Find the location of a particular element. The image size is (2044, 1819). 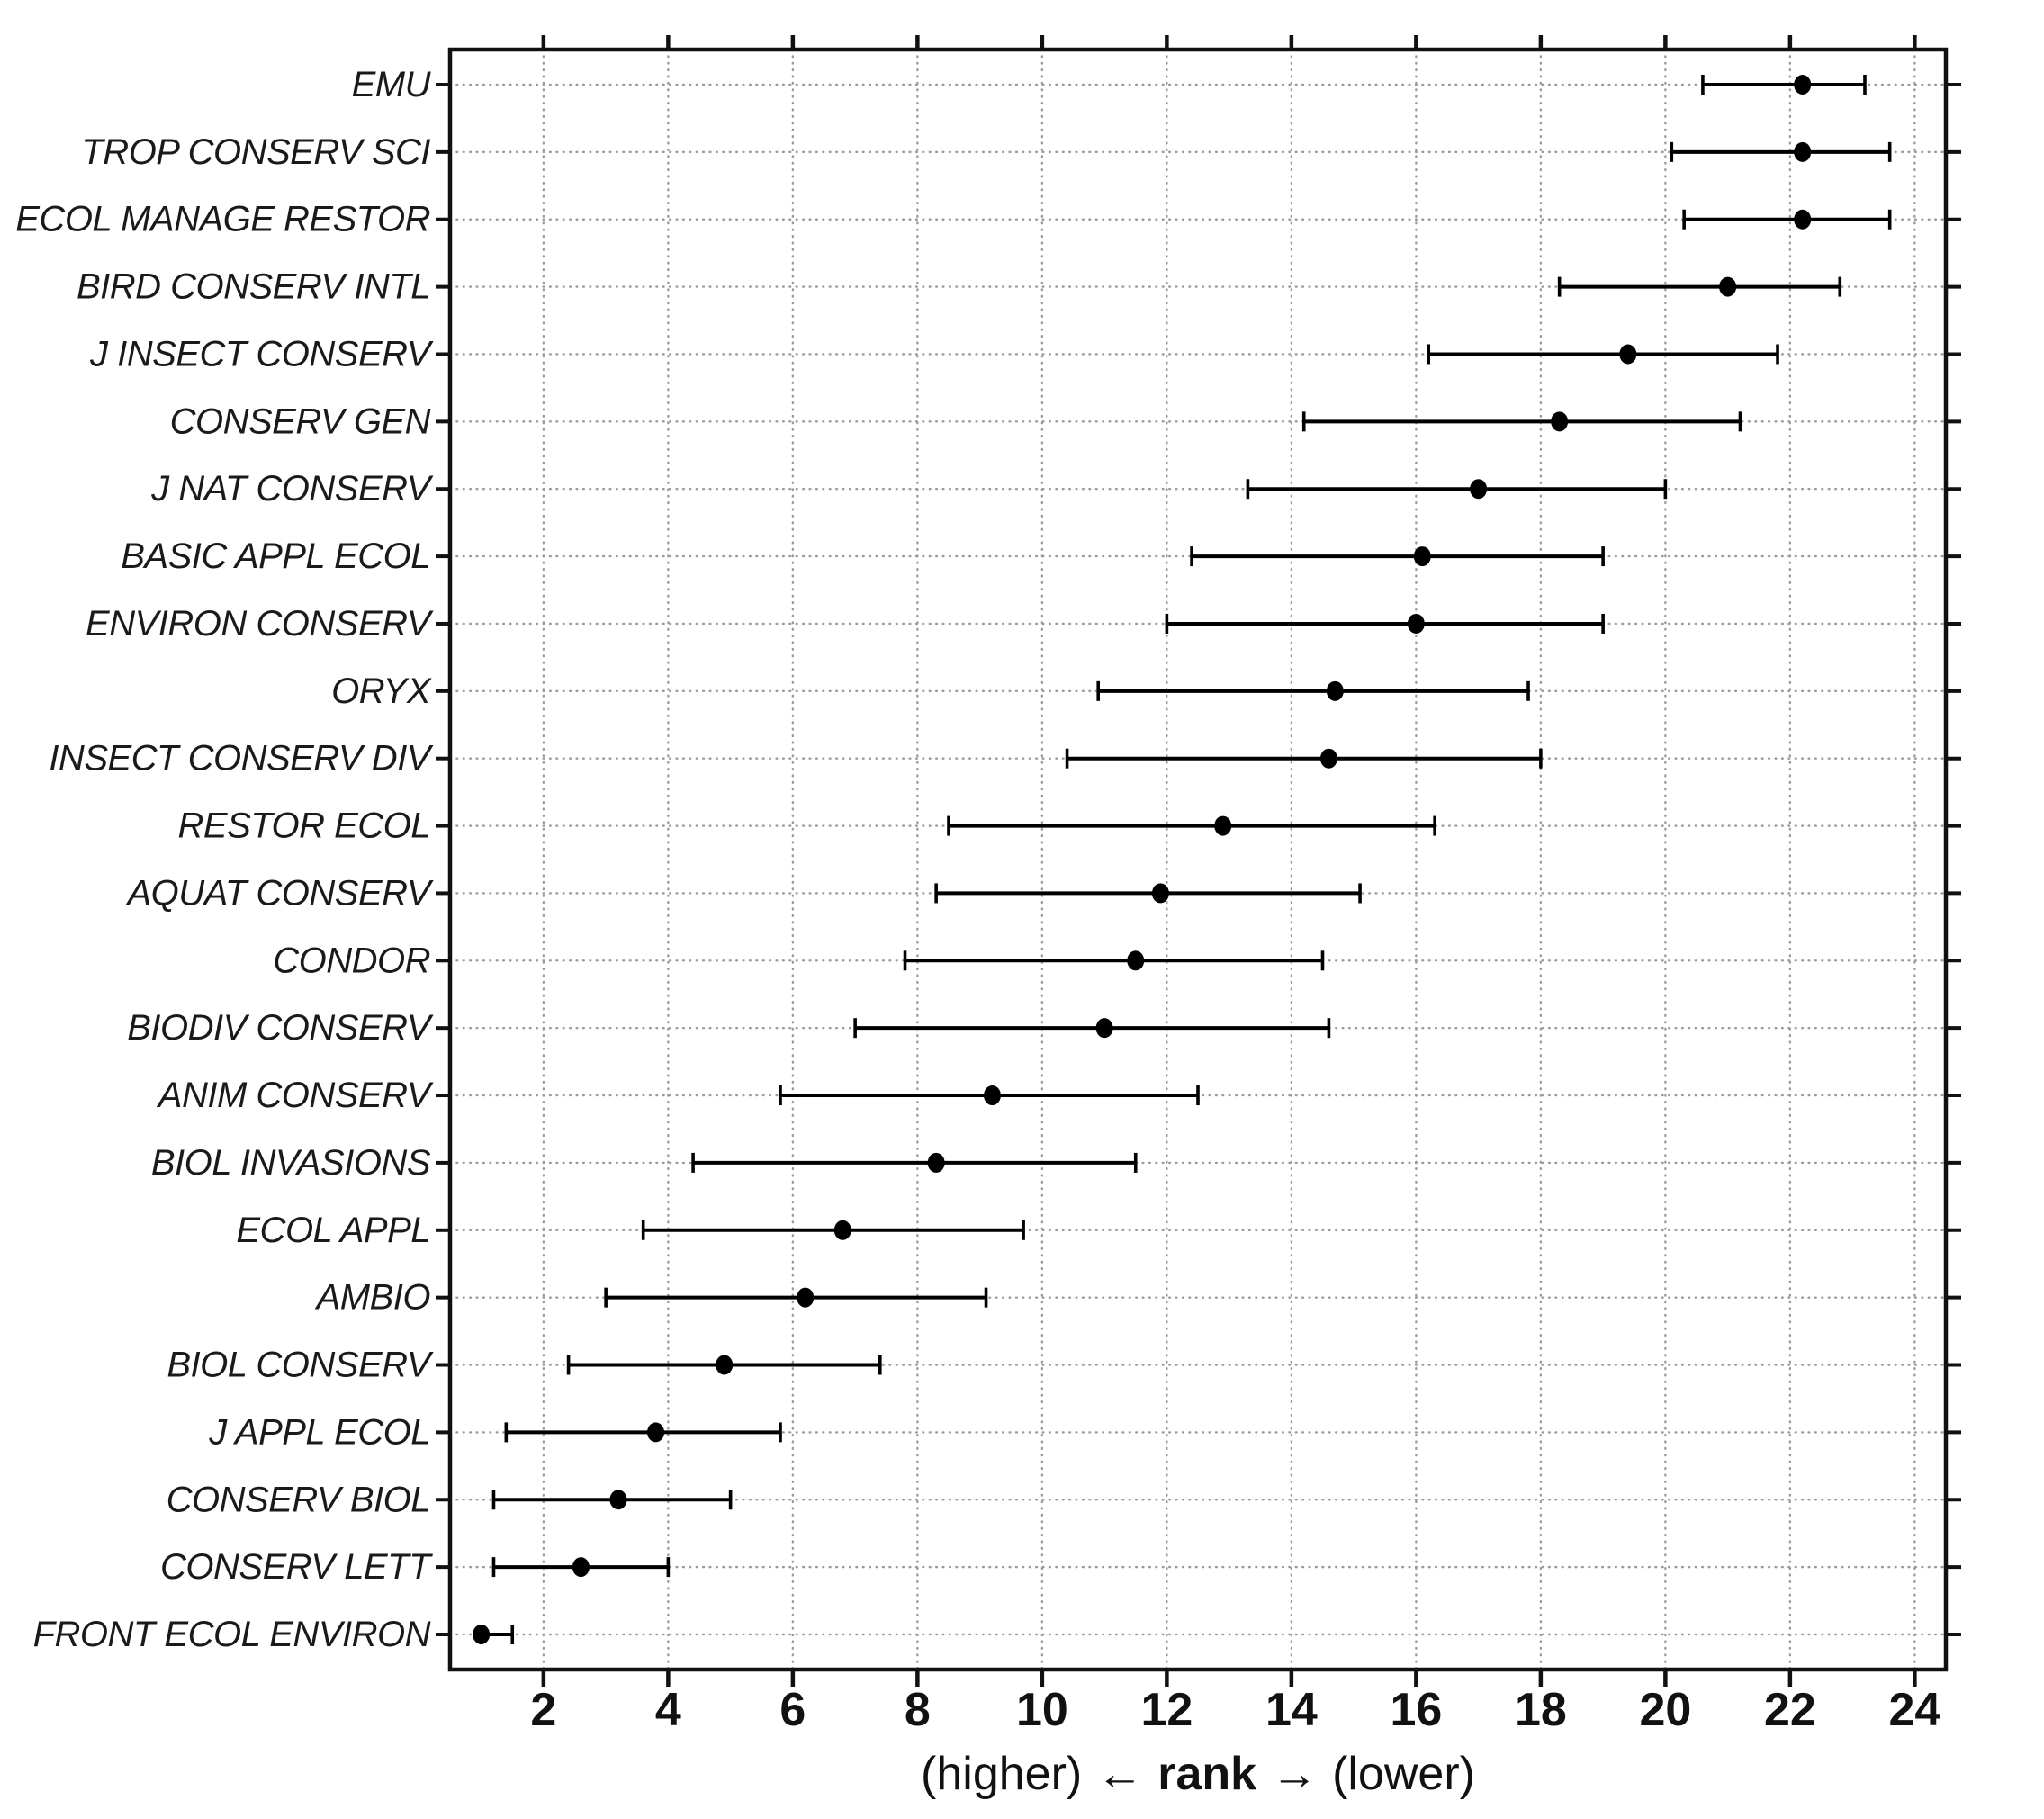

y-axis-label: J NAT CONSERV is located at coordinates (292, 489).